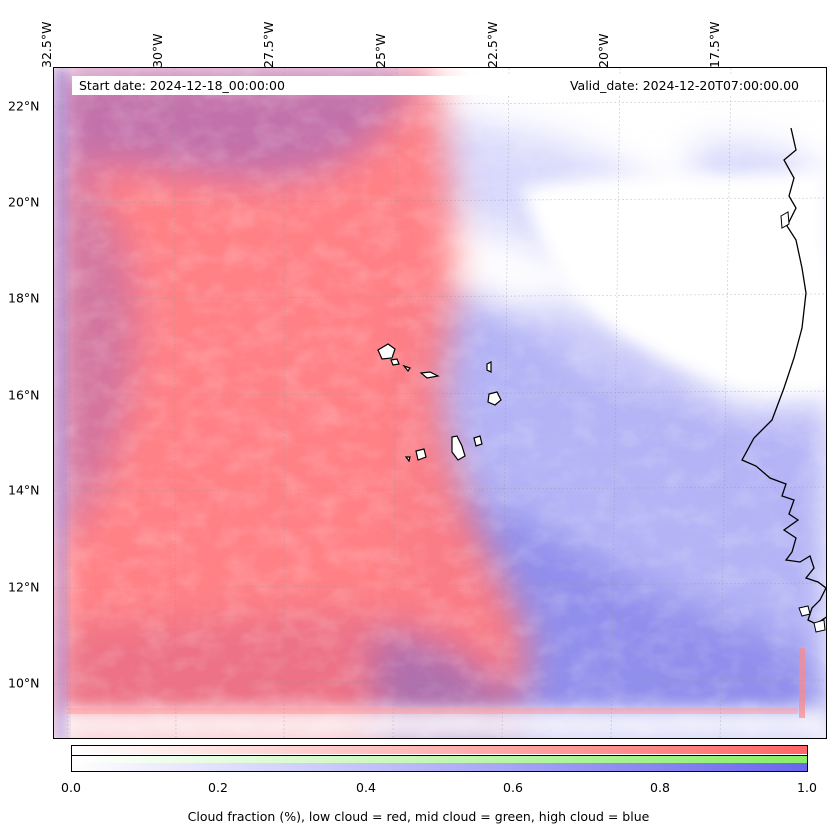  Describe the element at coordinates (366, 787) in the screenshot. I see `colorbar-tick-0-4: 0.4` at that location.